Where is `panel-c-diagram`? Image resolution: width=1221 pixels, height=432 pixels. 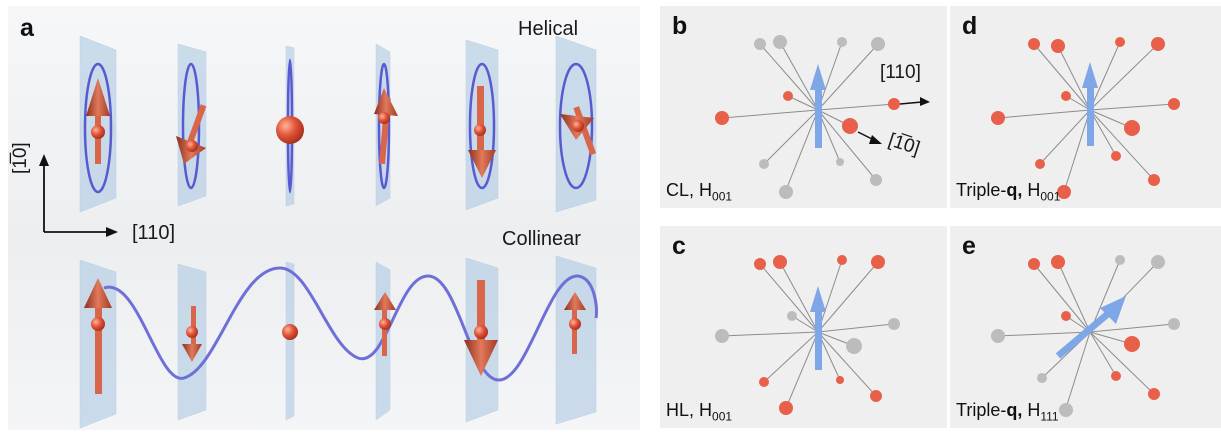
panel-c-diagram is located at coordinates (807, 335).